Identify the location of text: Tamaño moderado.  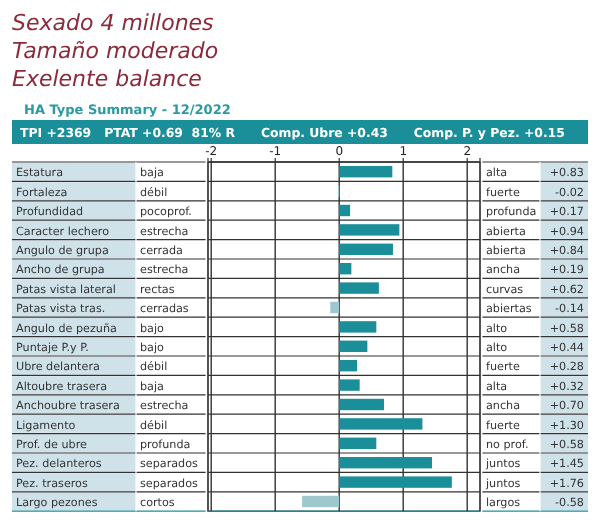
(115, 51).